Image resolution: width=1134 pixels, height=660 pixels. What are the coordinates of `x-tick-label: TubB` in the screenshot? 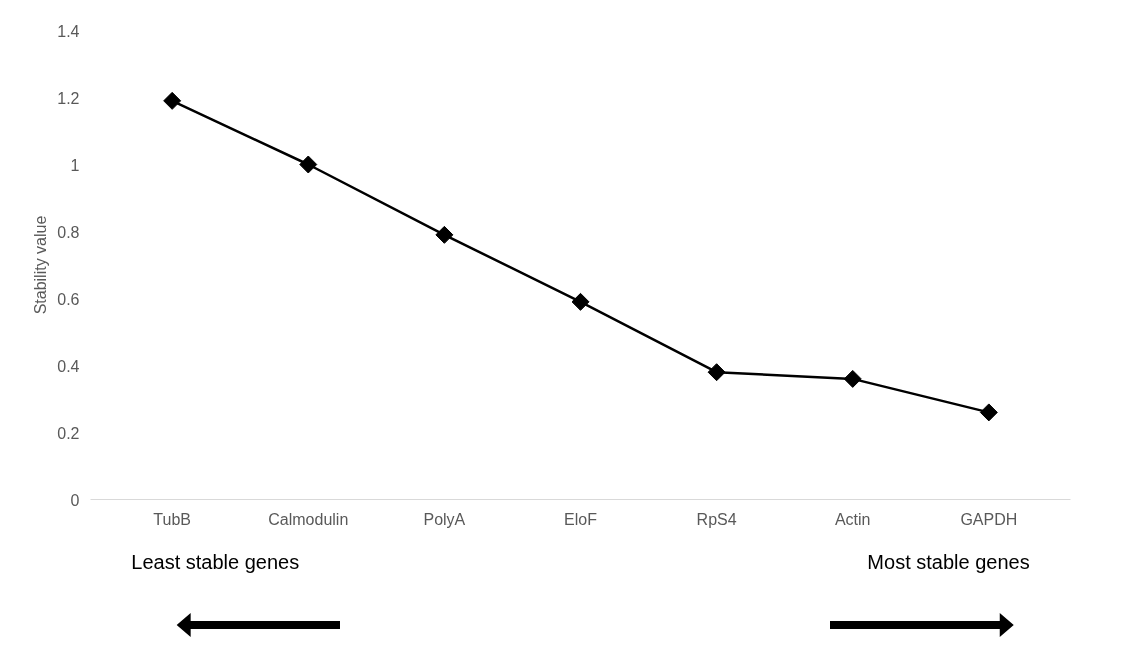 It's located at (172, 519).